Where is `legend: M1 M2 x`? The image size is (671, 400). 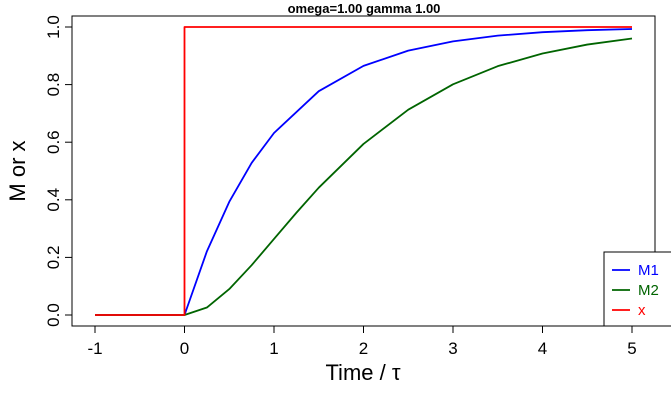 legend: M1 M2 x is located at coordinates (637, 289).